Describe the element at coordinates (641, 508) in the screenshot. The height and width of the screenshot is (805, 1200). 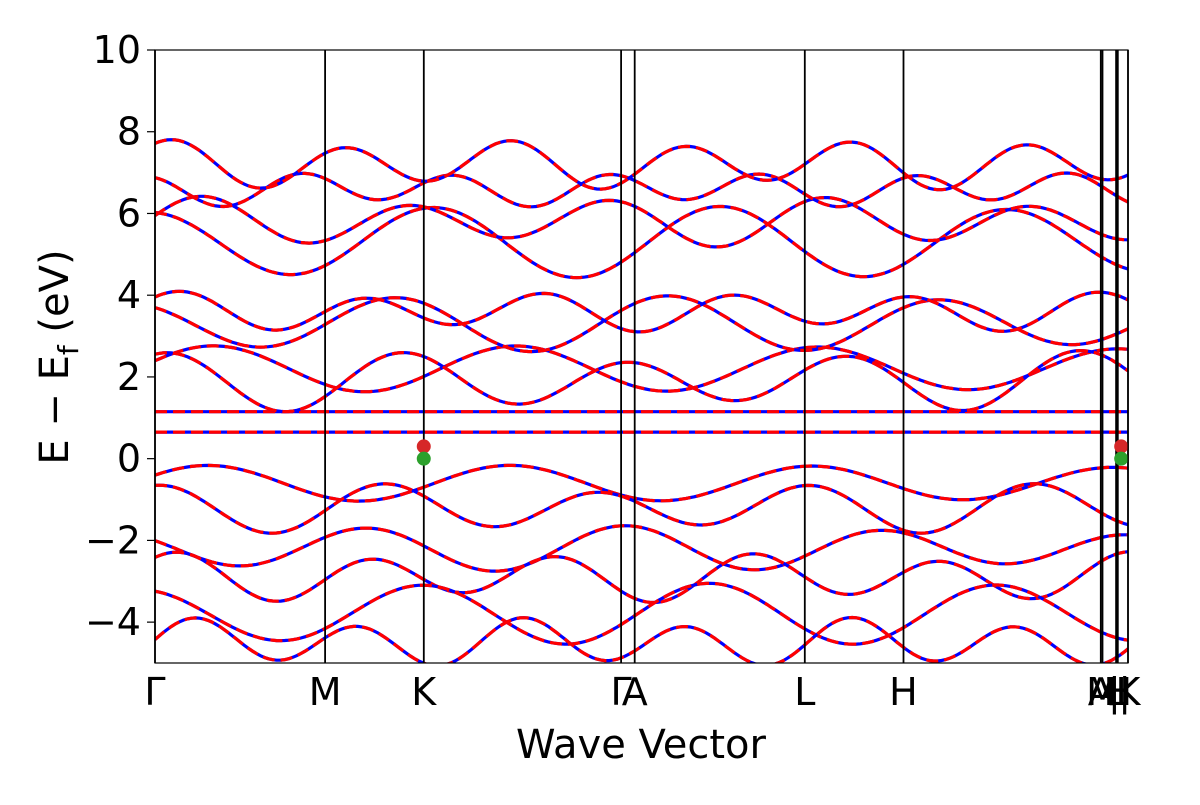
I see `band-11-dashed` at that location.